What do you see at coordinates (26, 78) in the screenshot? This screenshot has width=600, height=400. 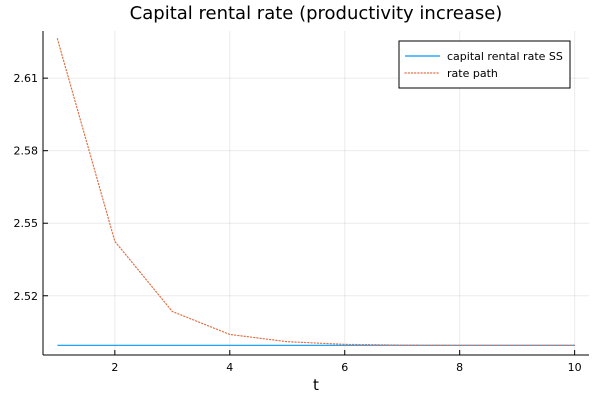 I see `y-tick-label: 2.61` at bounding box center [26, 78].